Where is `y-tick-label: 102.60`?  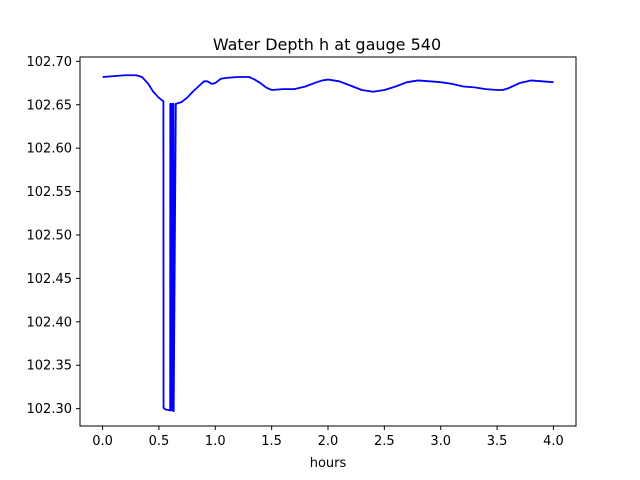
y-tick-label: 102.60 is located at coordinates (50, 149).